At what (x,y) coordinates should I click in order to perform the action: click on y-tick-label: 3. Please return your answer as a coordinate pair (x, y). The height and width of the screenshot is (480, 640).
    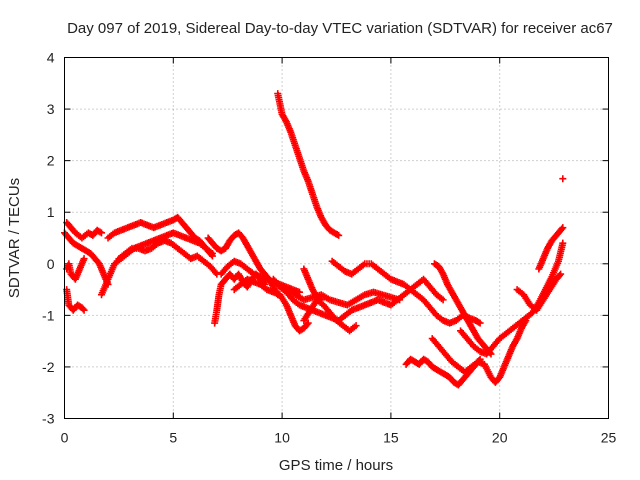
    Looking at the image, I should click on (51, 109).